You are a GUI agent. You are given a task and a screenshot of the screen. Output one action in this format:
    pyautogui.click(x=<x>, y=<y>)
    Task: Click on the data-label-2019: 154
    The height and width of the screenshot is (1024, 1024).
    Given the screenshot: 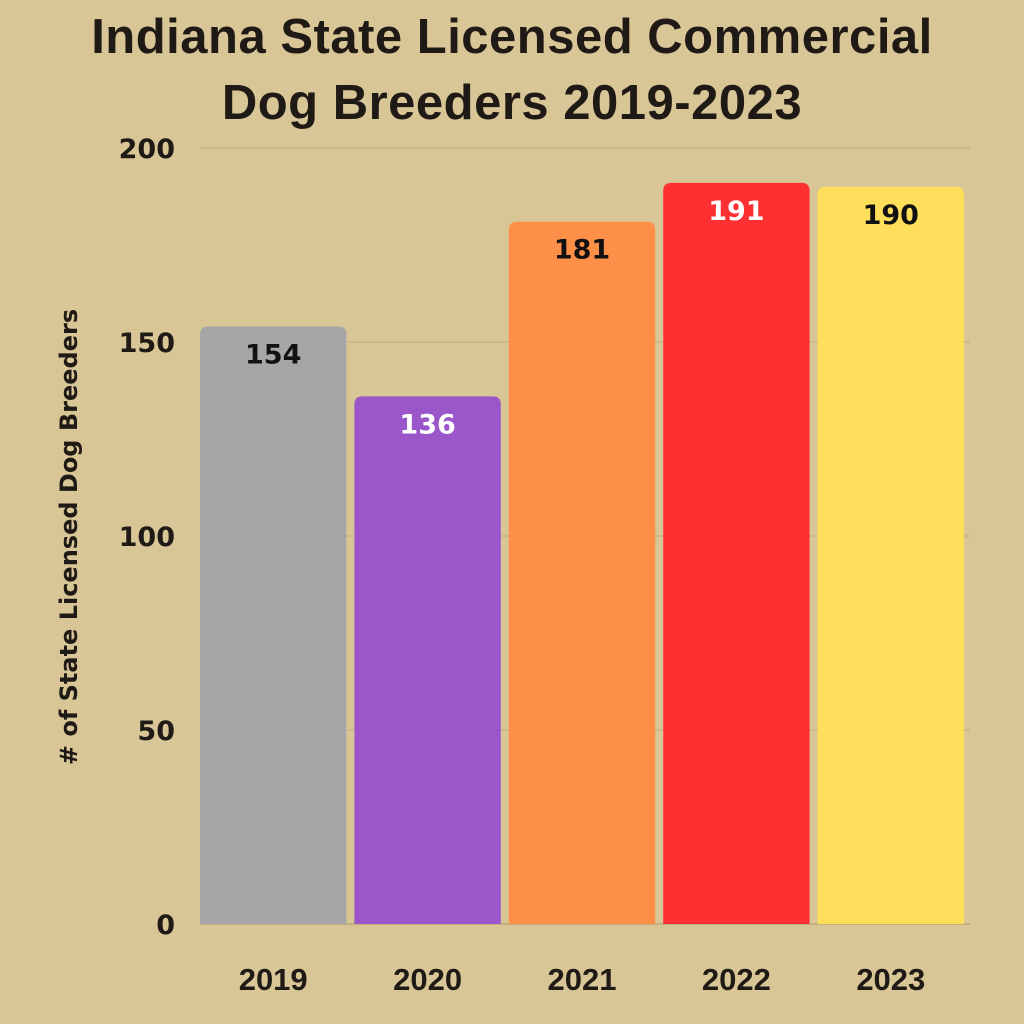 What is the action you would take?
    pyautogui.click(x=273, y=354)
    